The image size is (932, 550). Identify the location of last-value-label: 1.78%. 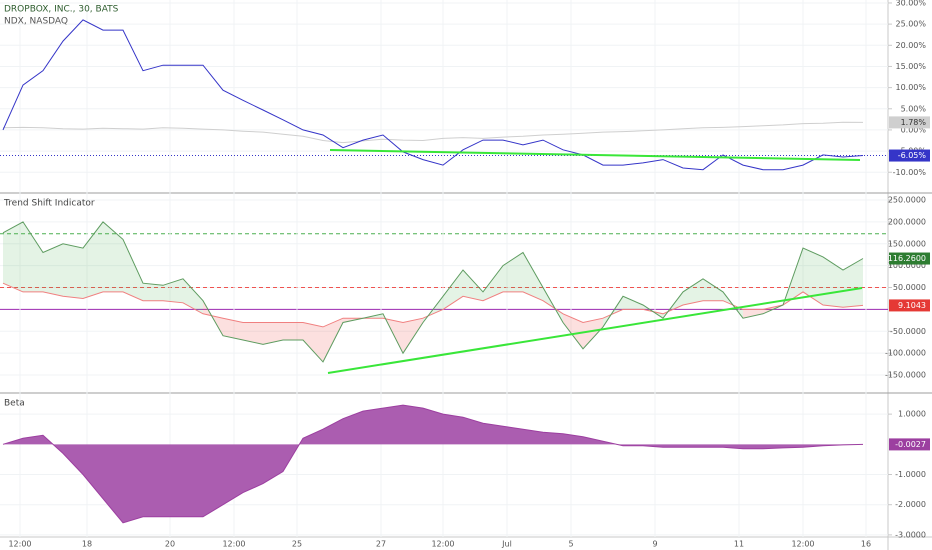
(914, 122).